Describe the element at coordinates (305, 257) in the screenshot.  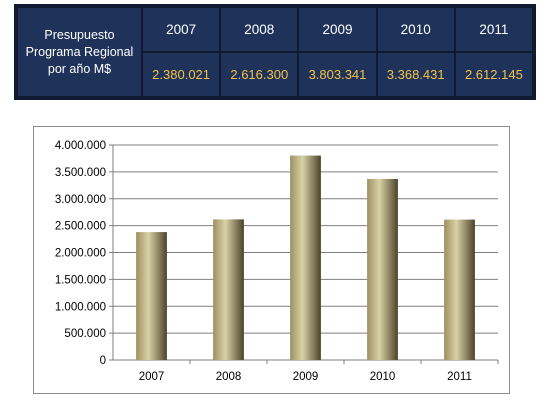
I see `bar-2009` at that location.